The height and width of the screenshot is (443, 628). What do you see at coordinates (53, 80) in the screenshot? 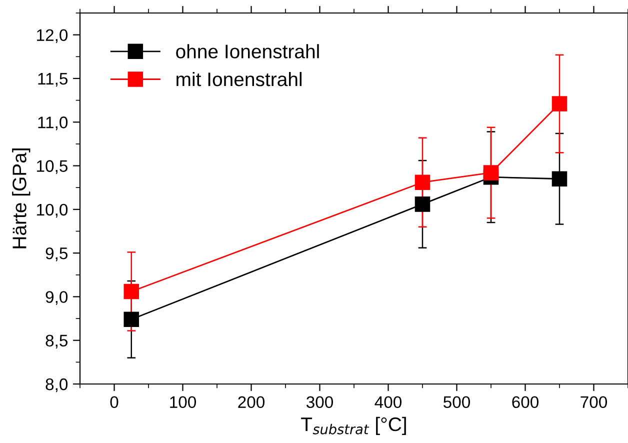
I see `y-tick-label: 11,5` at bounding box center [53, 80].